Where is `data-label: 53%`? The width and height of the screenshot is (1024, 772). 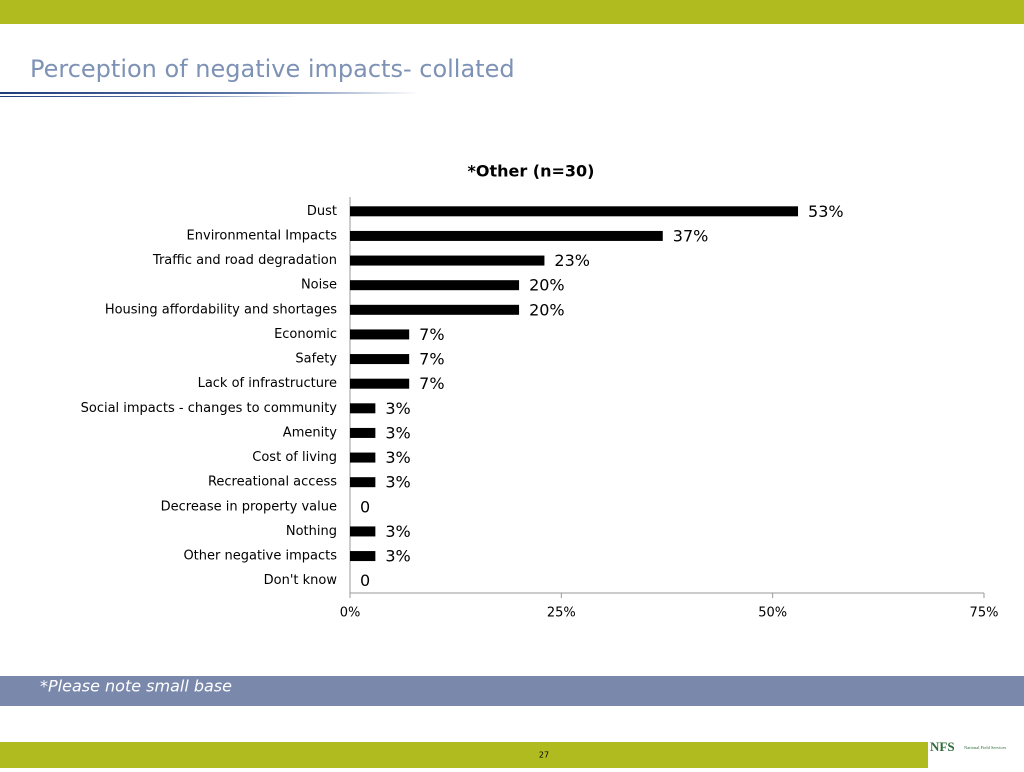
data-label: 53% is located at coordinates (826, 211).